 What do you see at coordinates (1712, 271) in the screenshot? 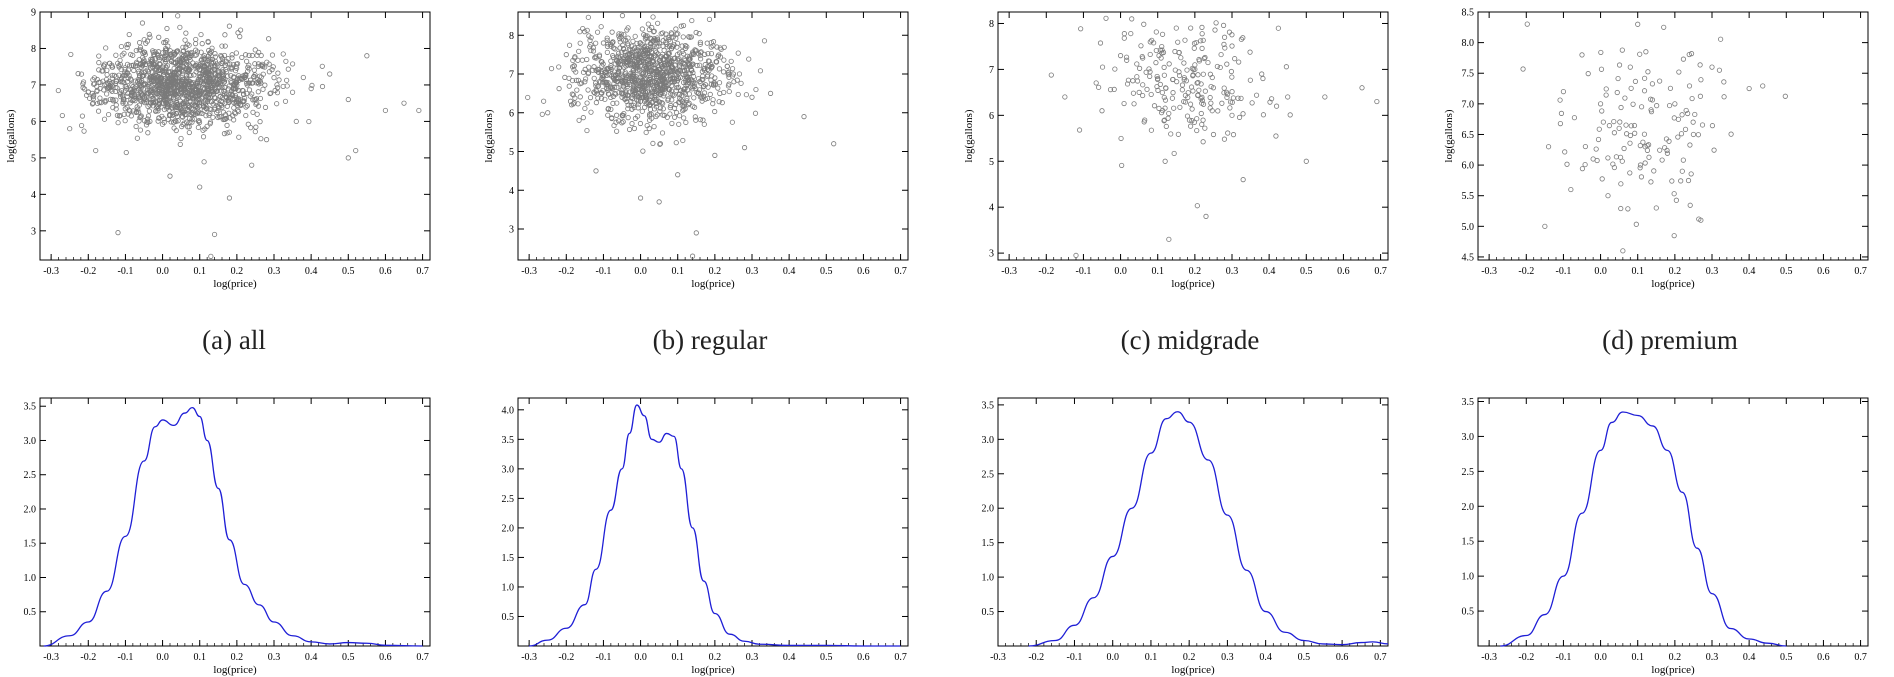
I see `x-tick-label: 0.3` at bounding box center [1712, 271].